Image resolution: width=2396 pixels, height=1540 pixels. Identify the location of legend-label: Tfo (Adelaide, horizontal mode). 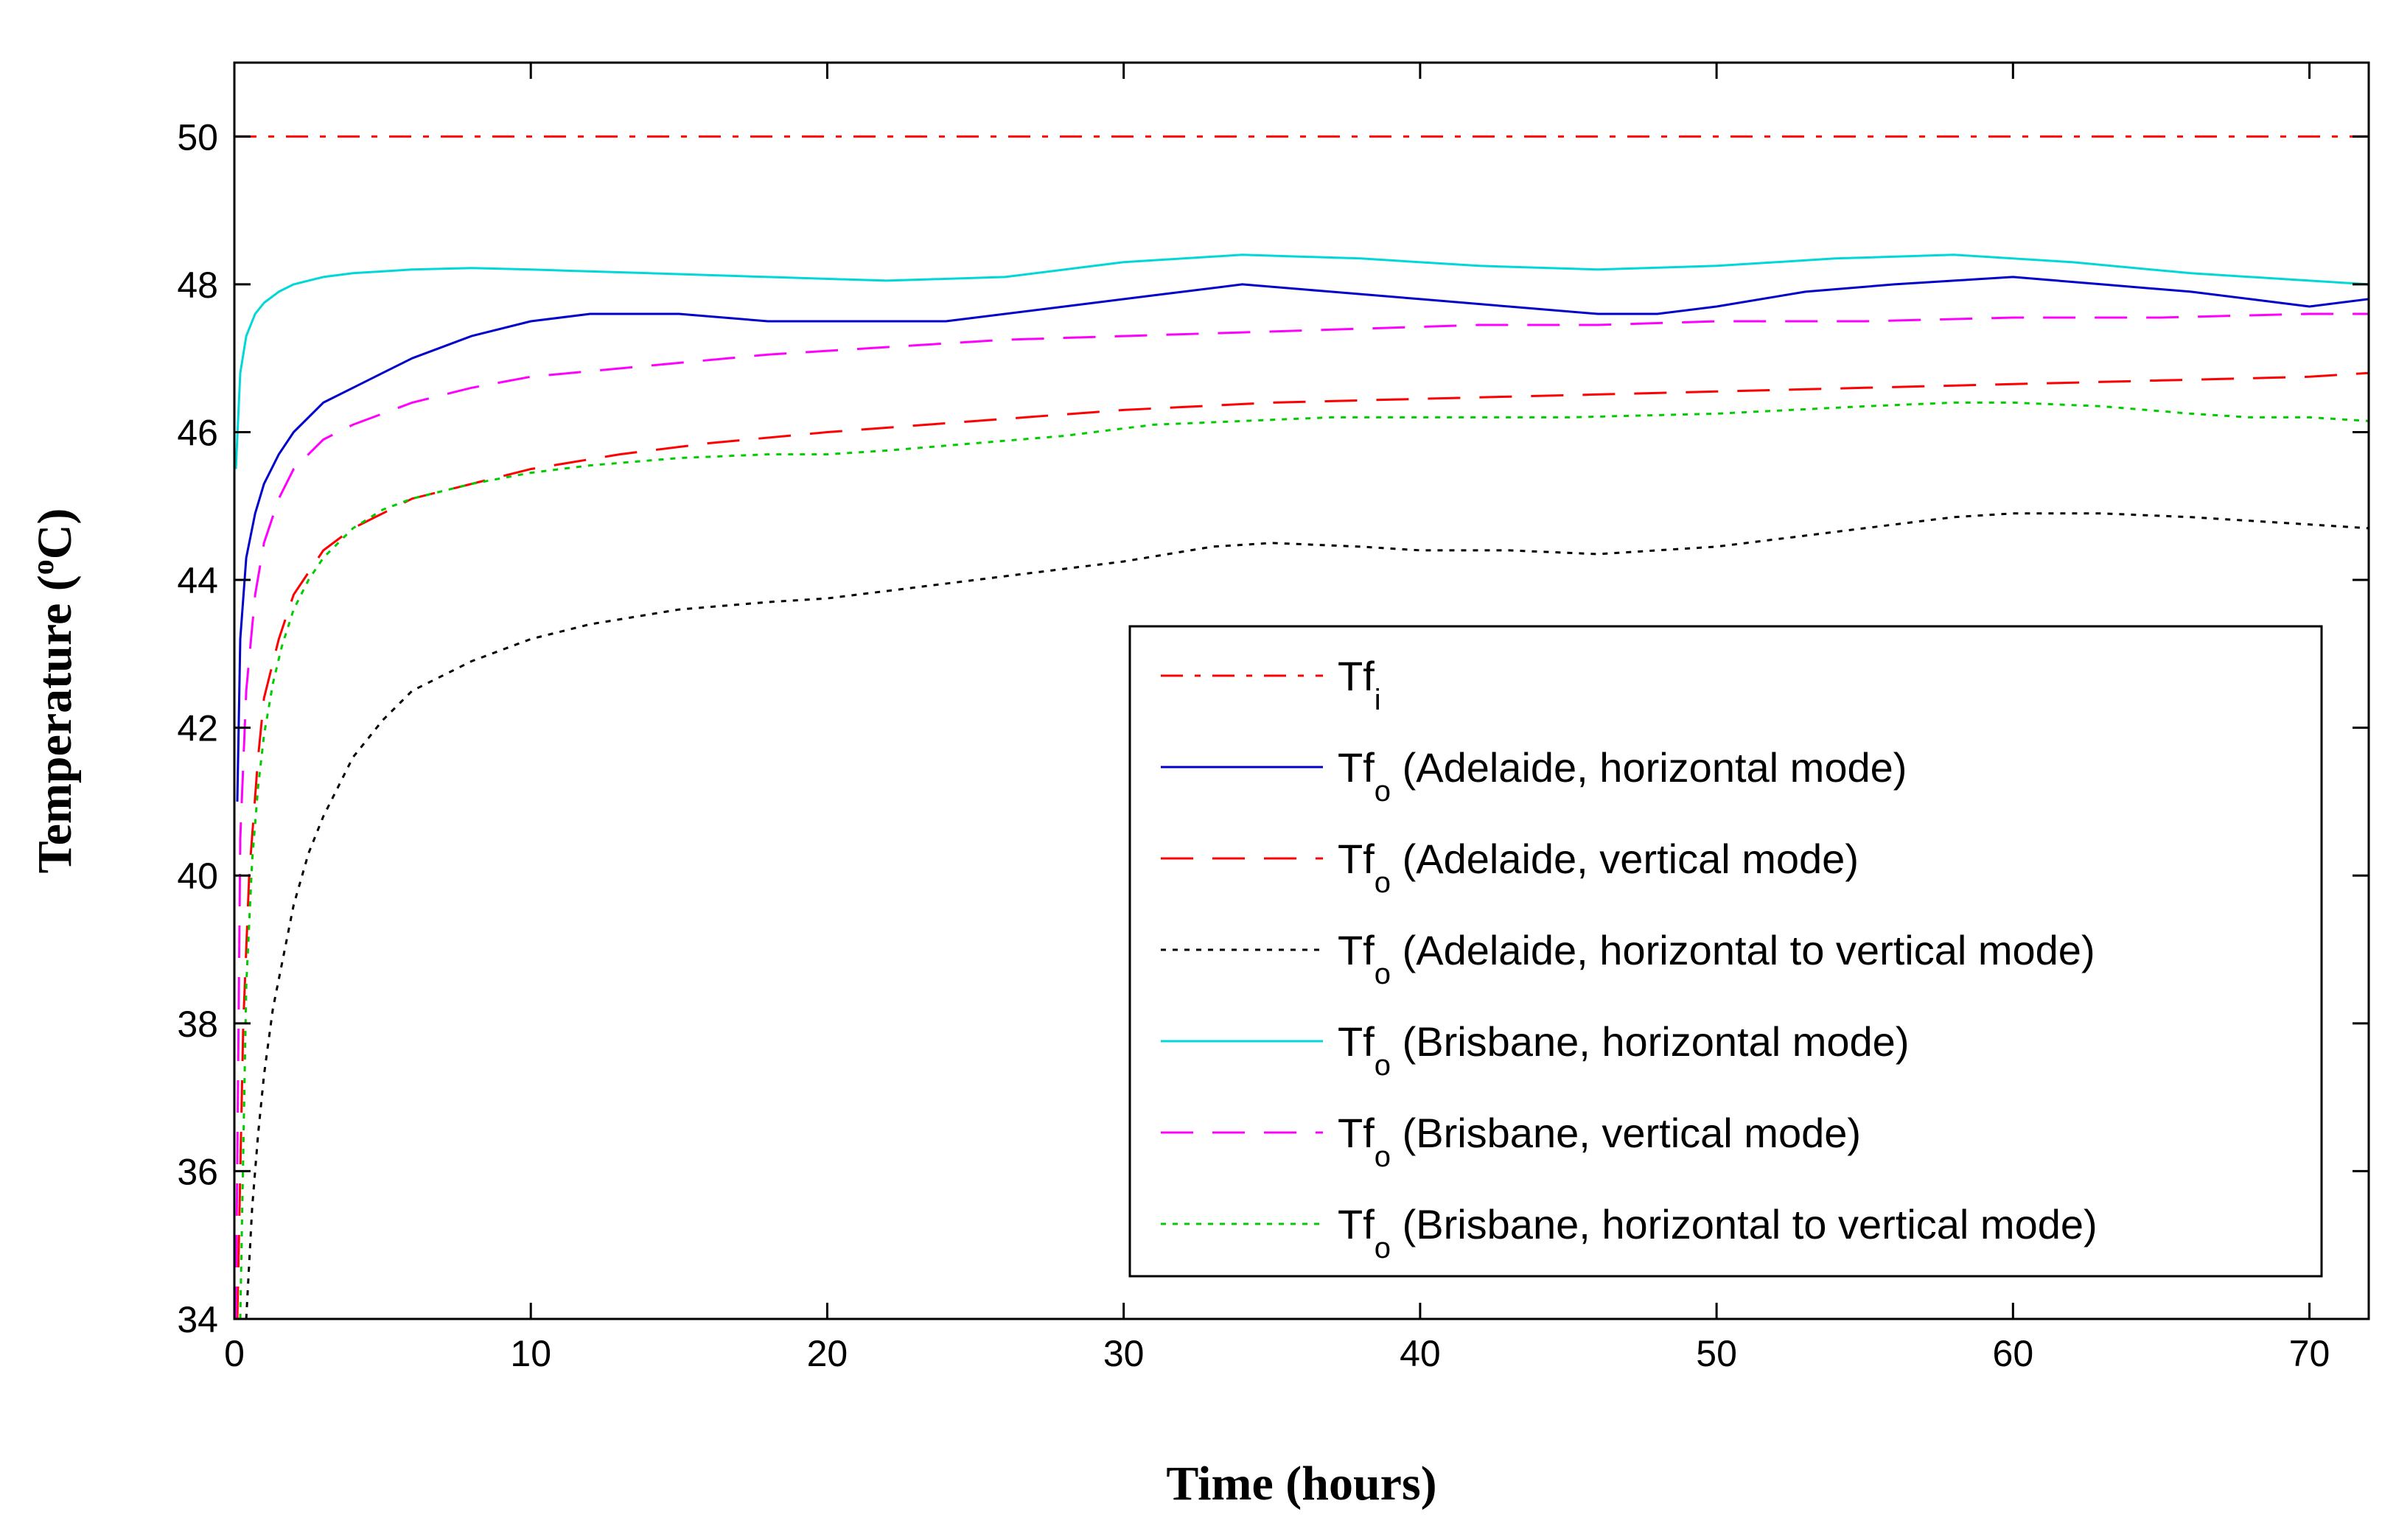
(1622, 776).